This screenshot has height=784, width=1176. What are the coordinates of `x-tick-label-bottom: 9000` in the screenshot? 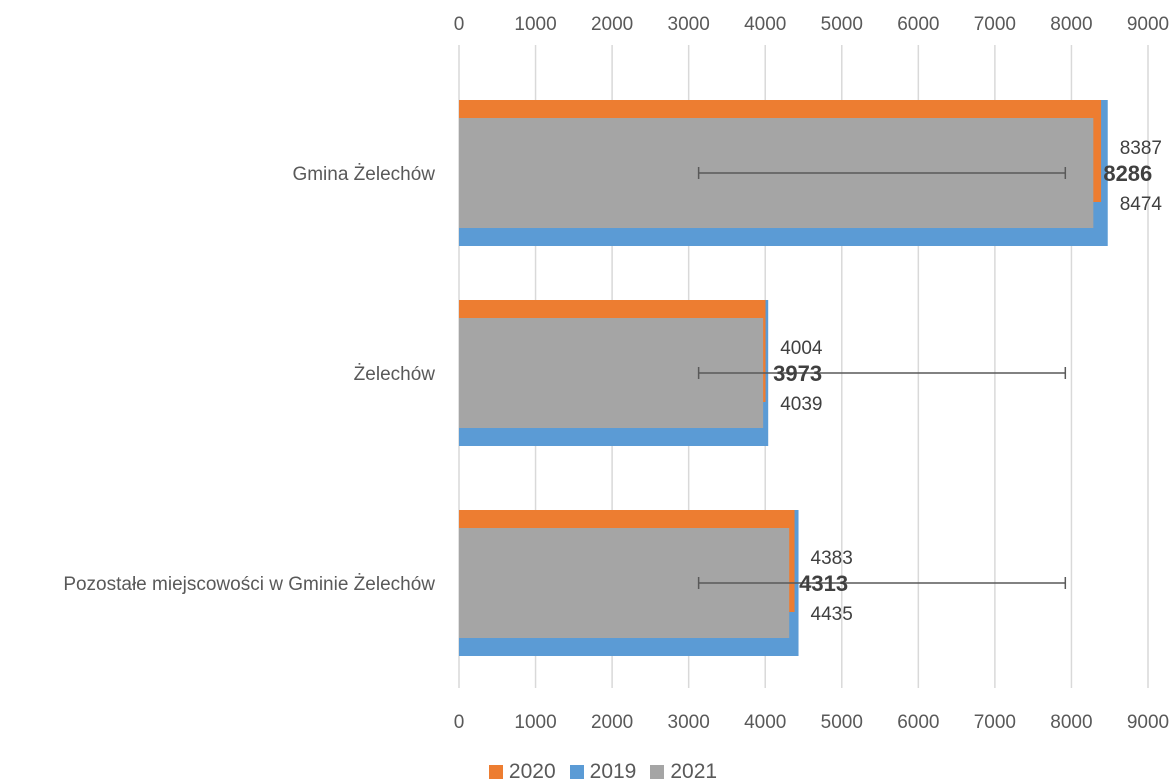 It's located at (1148, 722).